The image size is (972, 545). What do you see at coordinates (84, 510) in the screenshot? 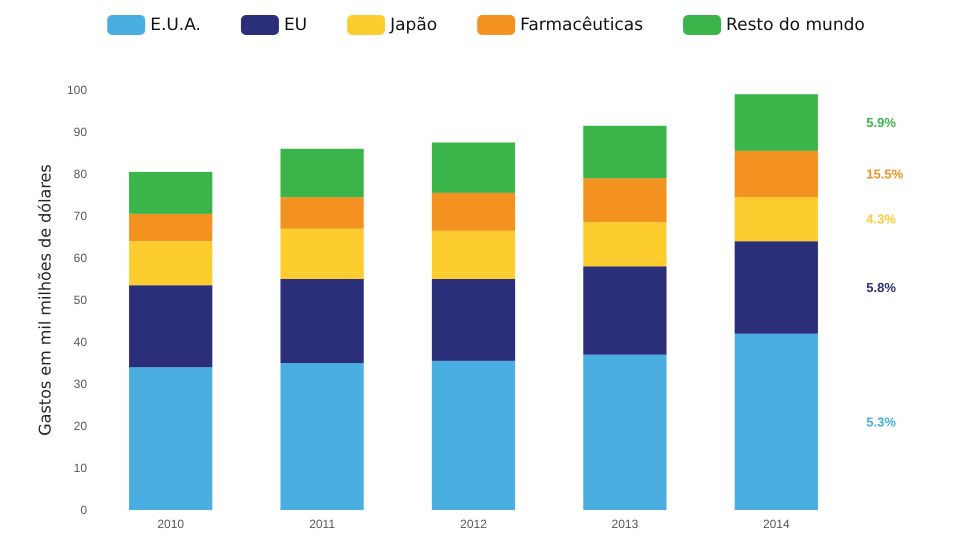
I see `y-tick-label: 0` at bounding box center [84, 510].